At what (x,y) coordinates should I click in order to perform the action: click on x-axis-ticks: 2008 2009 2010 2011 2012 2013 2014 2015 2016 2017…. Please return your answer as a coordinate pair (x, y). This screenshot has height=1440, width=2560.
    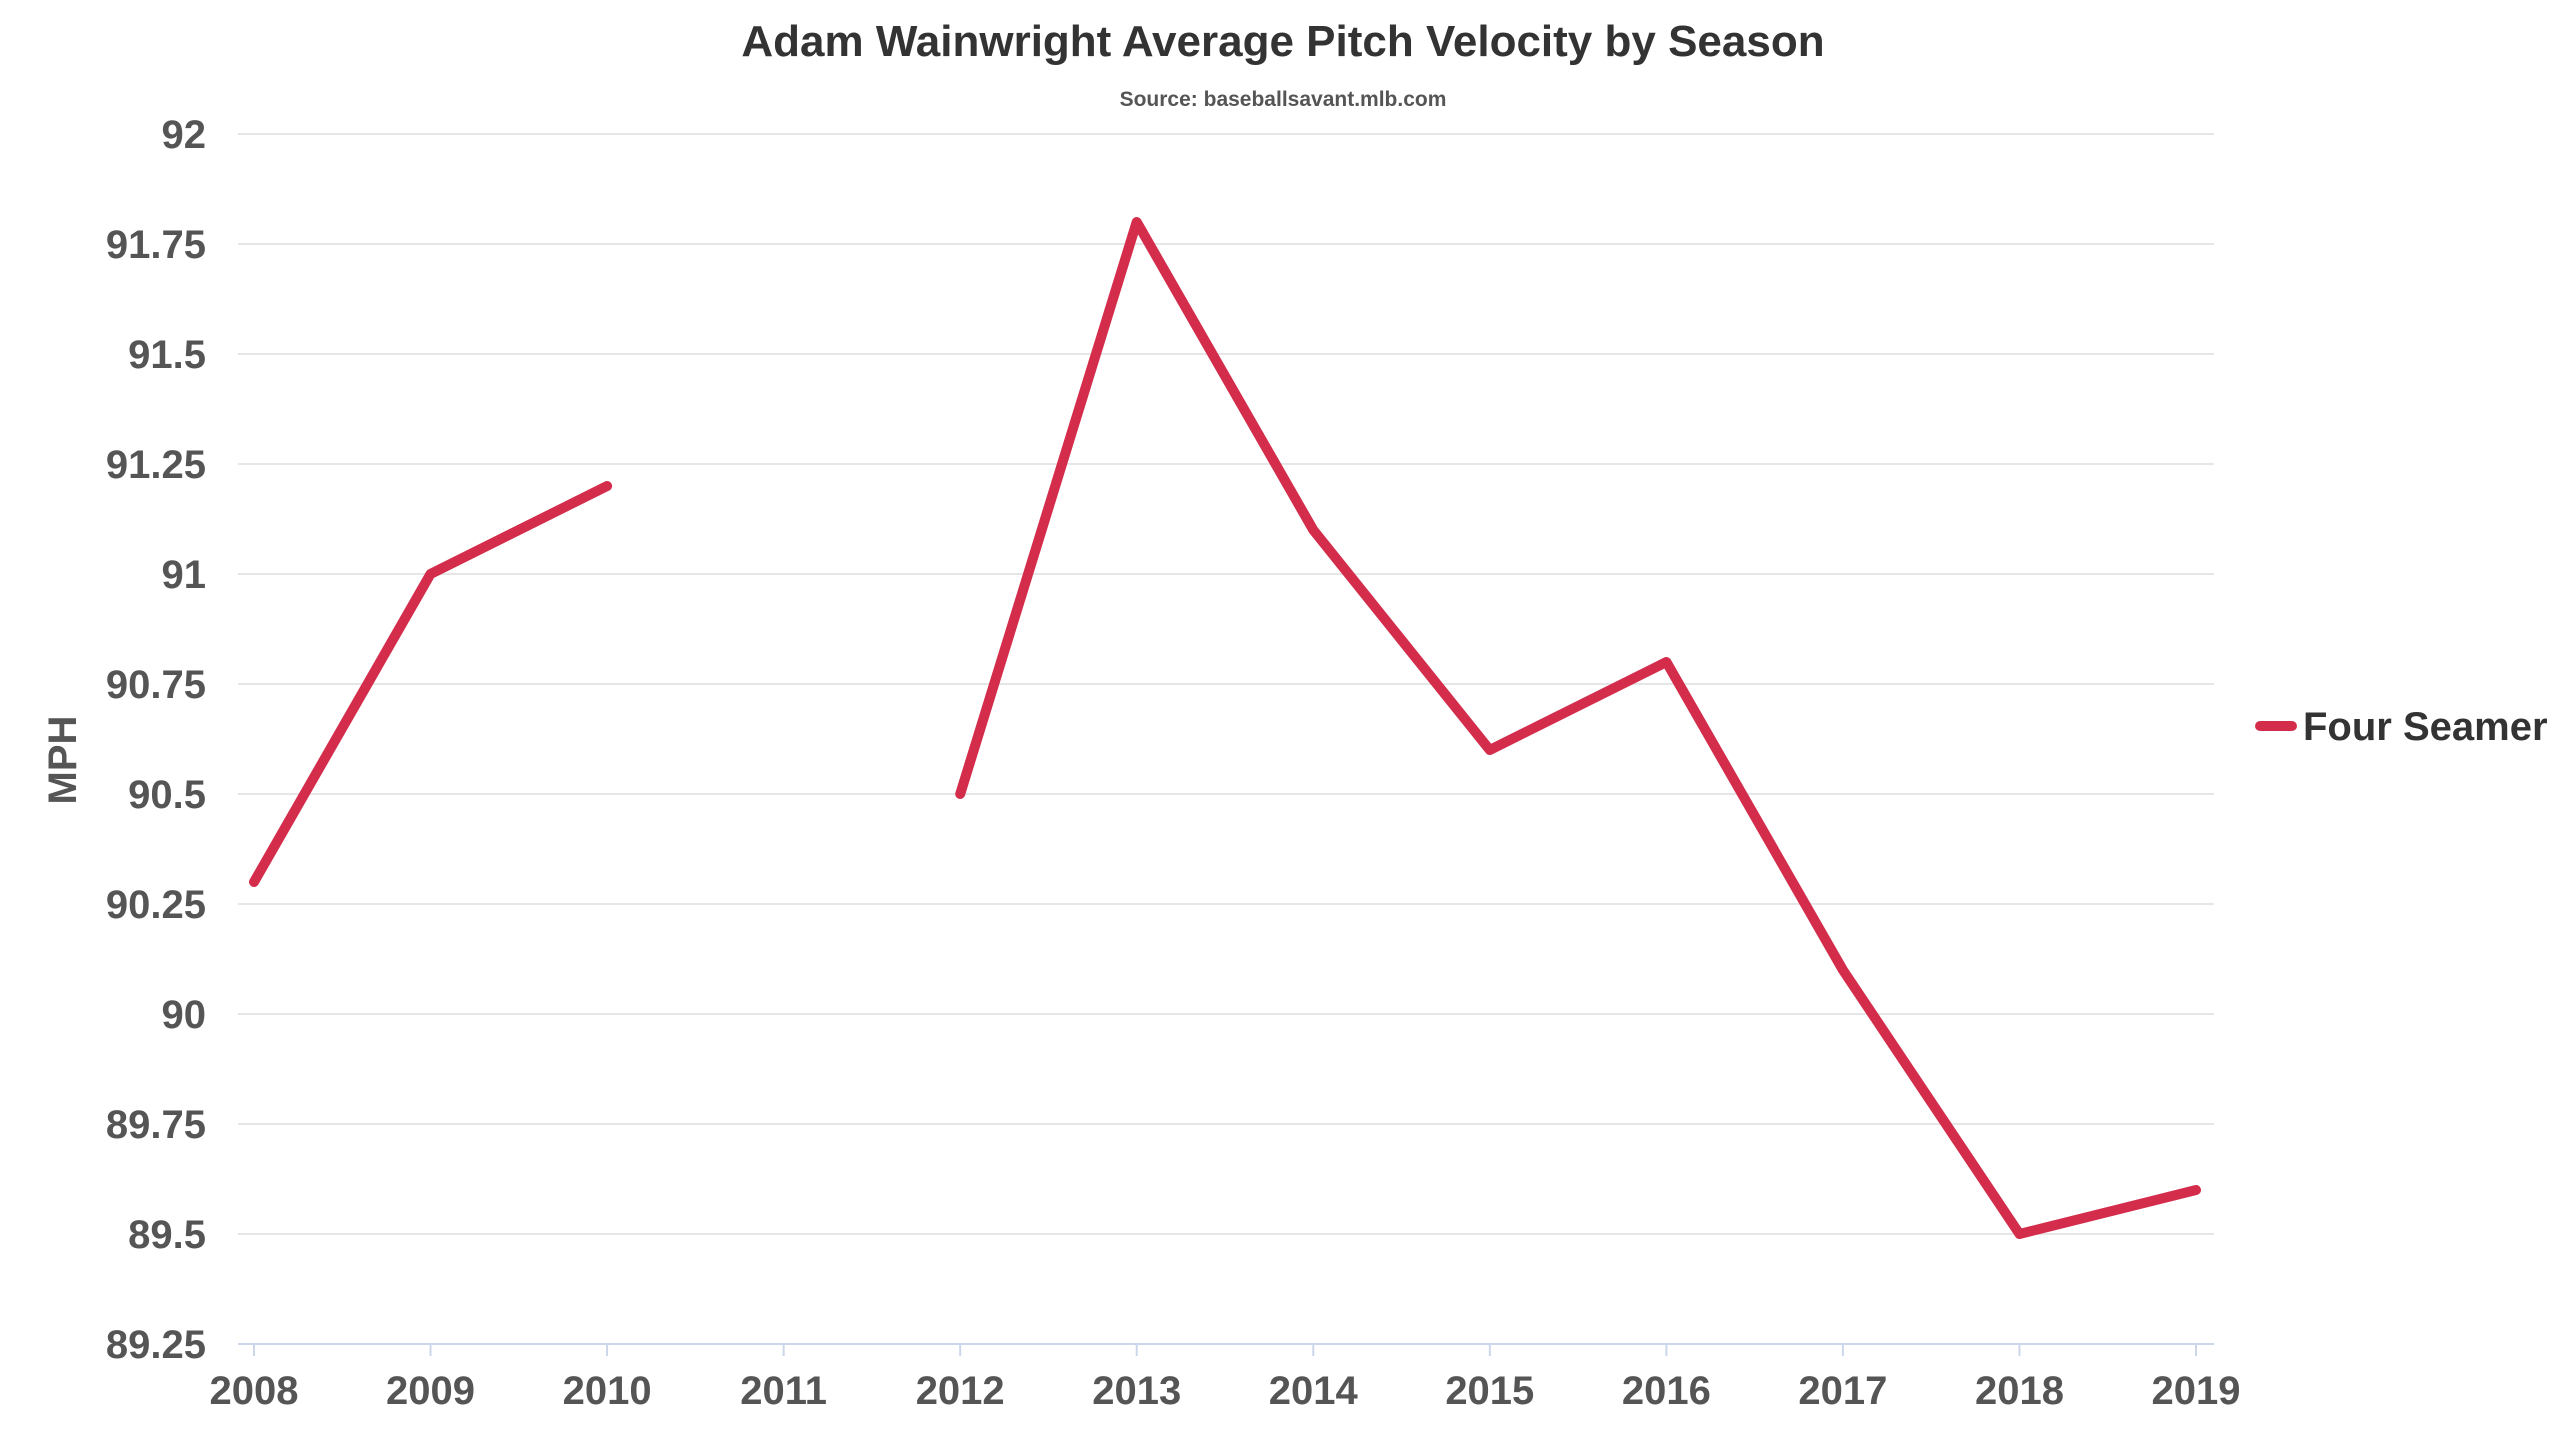
    Looking at the image, I should click on (1225, 1378).